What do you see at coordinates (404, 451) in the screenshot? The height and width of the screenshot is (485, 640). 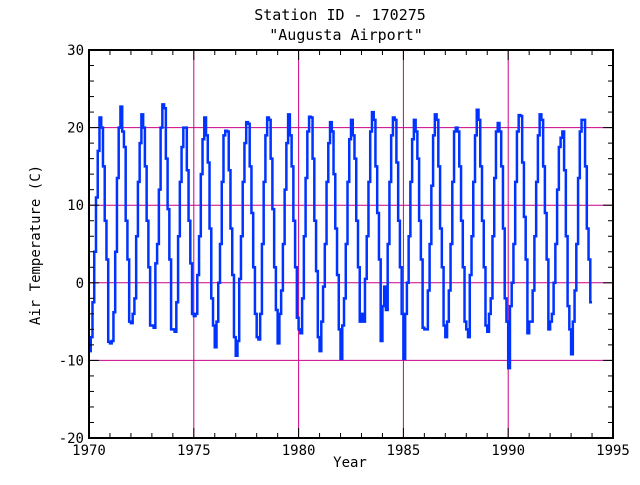 I see `x-tick-label: 1985` at bounding box center [404, 451].